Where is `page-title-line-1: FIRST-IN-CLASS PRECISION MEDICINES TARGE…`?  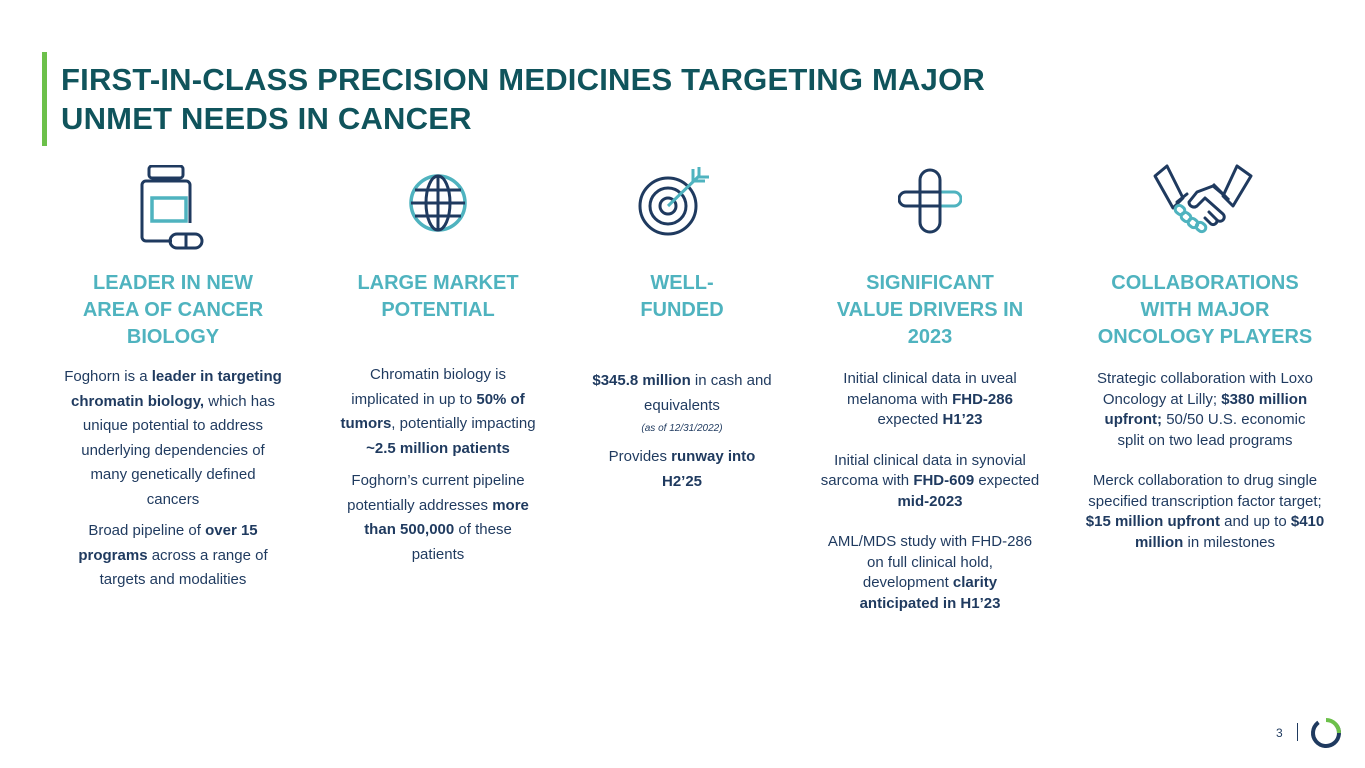
page-title-line-1: FIRST-IN-CLASS PRECISION MEDICINES TARGE… is located at coordinates (523, 79).